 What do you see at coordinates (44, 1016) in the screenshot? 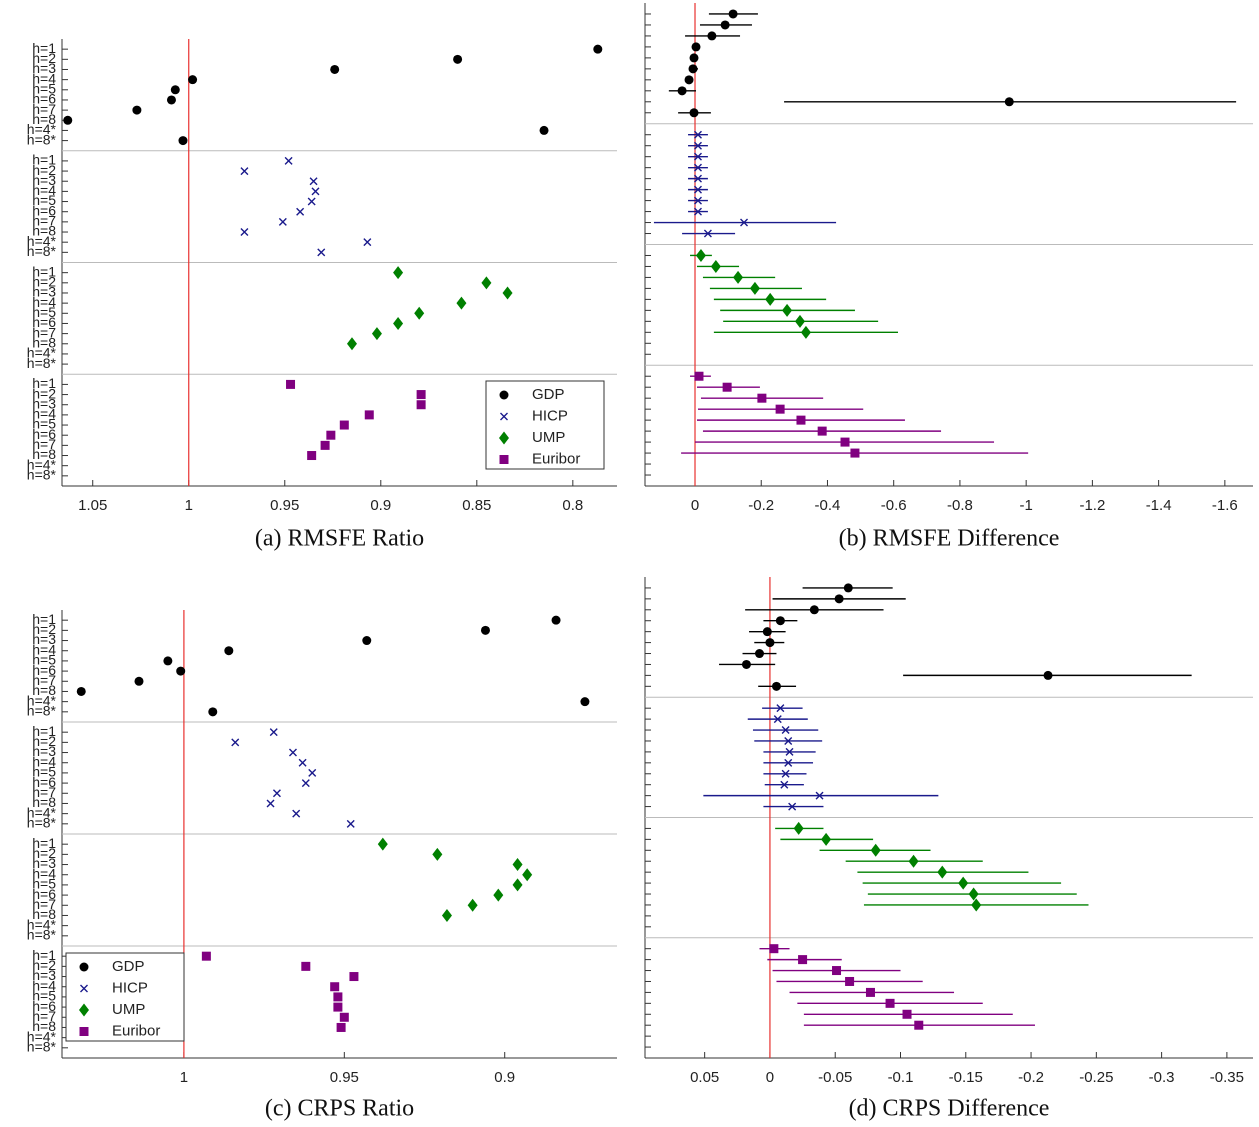
I see `y-tick-label: h=7` at bounding box center [44, 1016].